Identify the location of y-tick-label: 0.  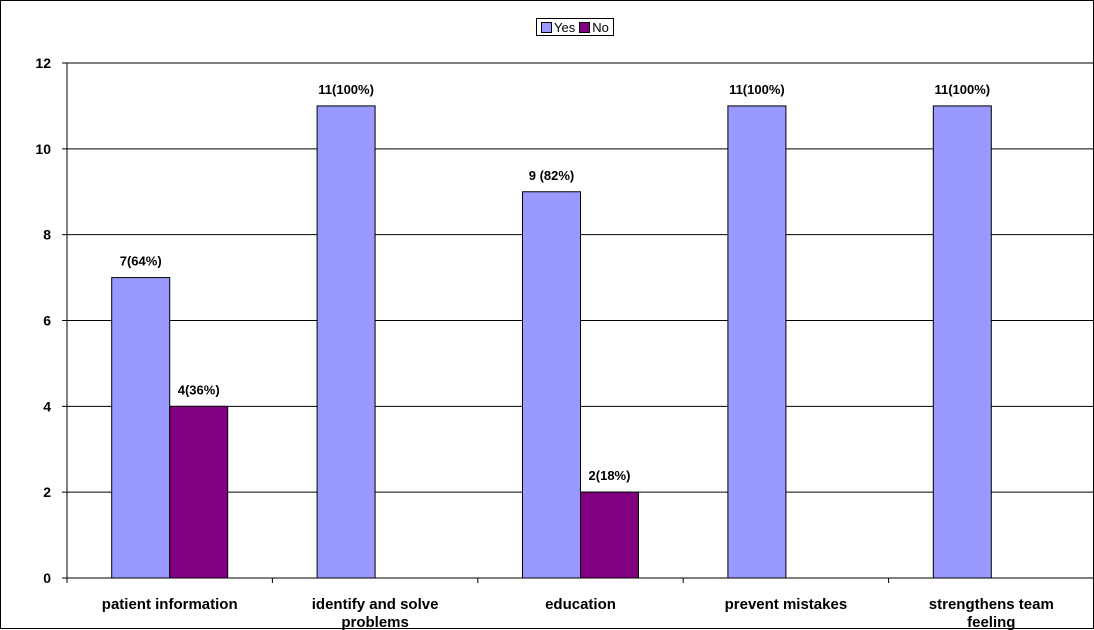
(47, 578).